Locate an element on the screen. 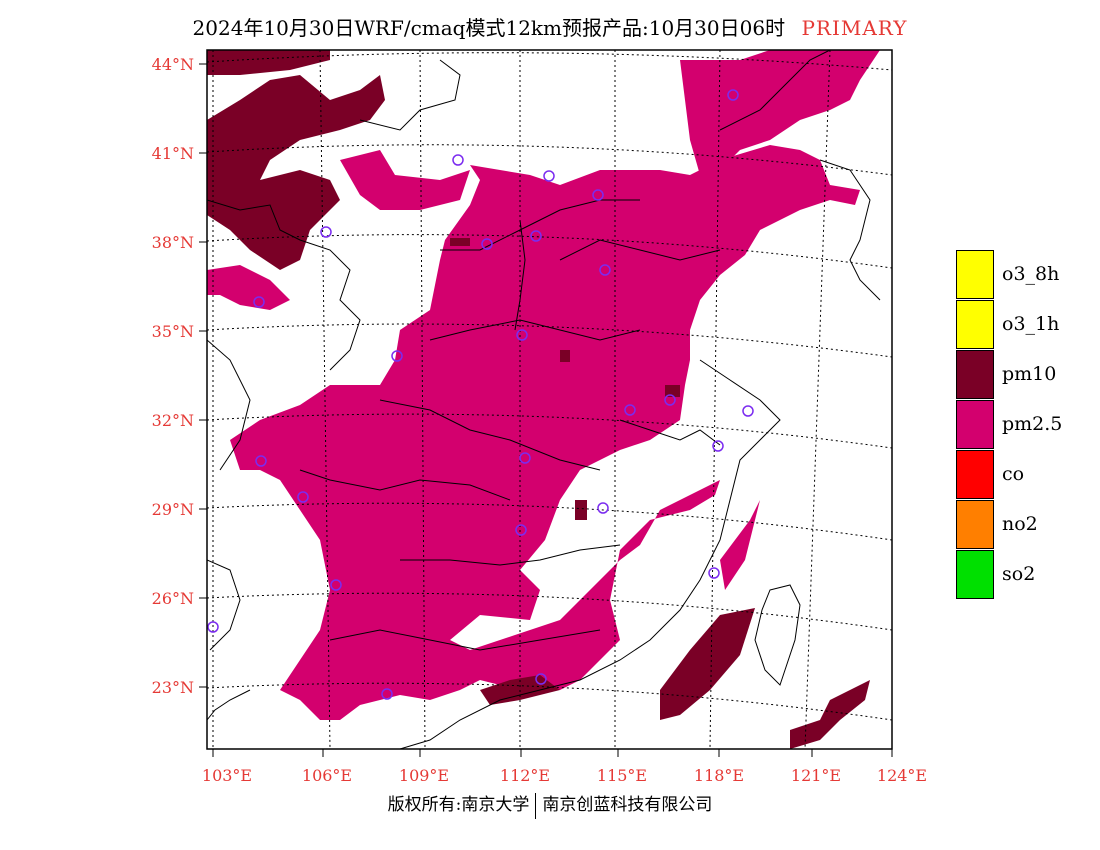 The image size is (1100, 850). copyright-footer: 版权所有:南京大学 南京创蓝科技有限公司 is located at coordinates (550, 804).